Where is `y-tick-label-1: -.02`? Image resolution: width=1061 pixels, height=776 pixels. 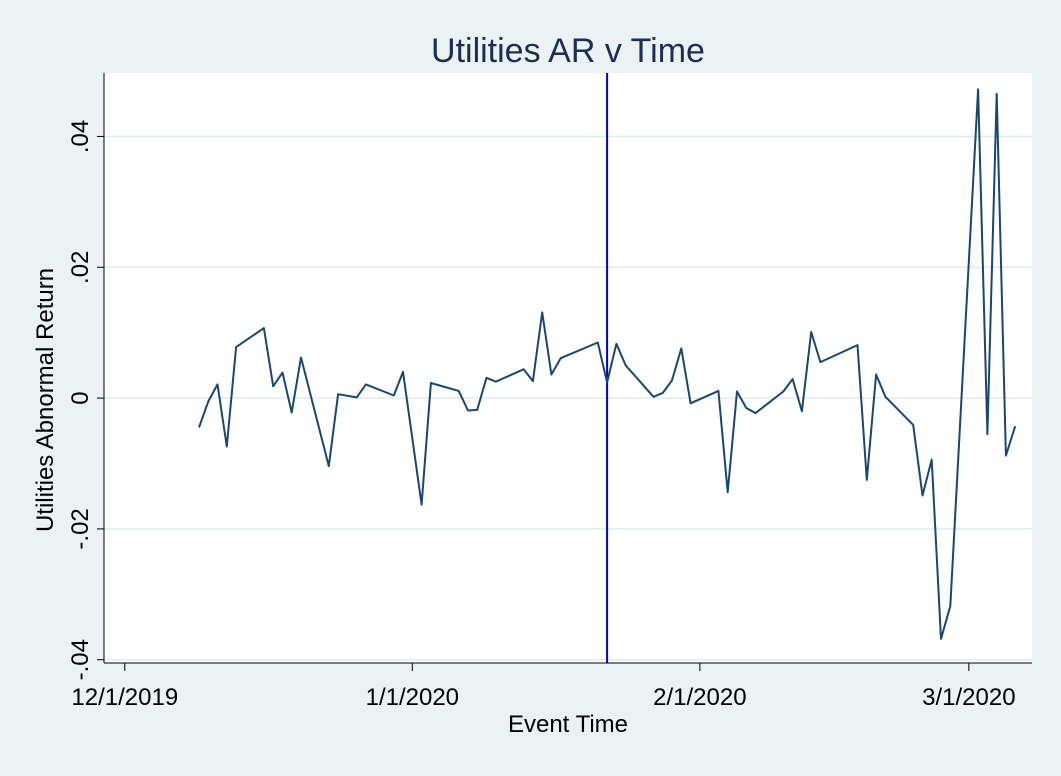 y-tick-label-1: -.02 is located at coordinates (80, 528).